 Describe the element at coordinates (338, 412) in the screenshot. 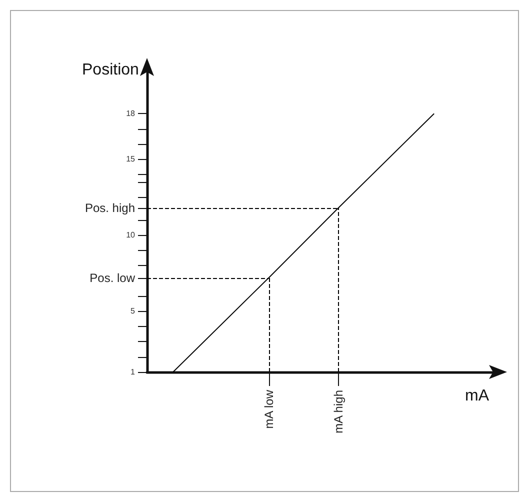

I see `x-tick-label: mA high` at that location.